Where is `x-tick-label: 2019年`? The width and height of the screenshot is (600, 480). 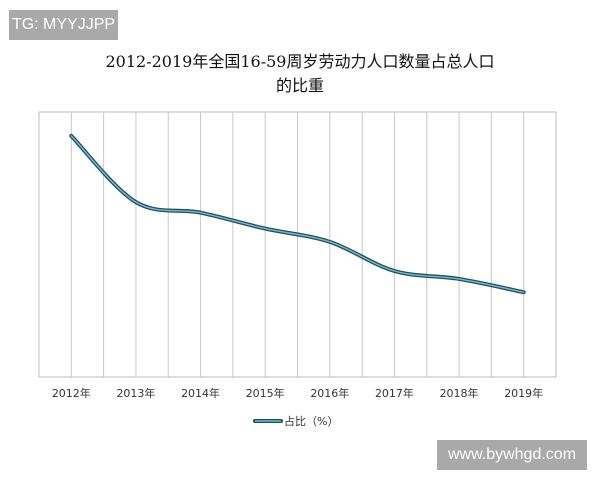
x-tick-label: 2019年 is located at coordinates (523, 393).